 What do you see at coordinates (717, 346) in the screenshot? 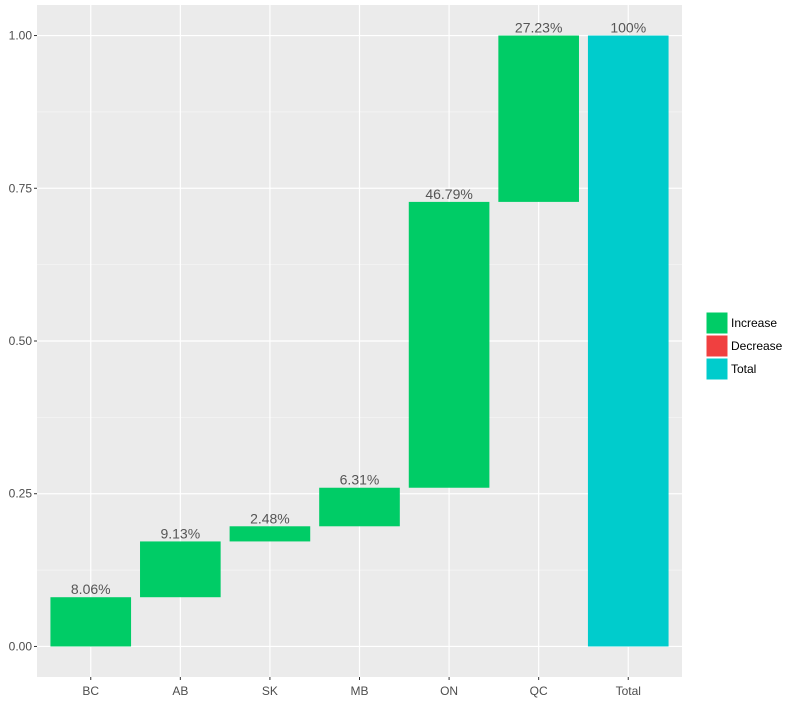
I see `legend-key-decrease` at bounding box center [717, 346].